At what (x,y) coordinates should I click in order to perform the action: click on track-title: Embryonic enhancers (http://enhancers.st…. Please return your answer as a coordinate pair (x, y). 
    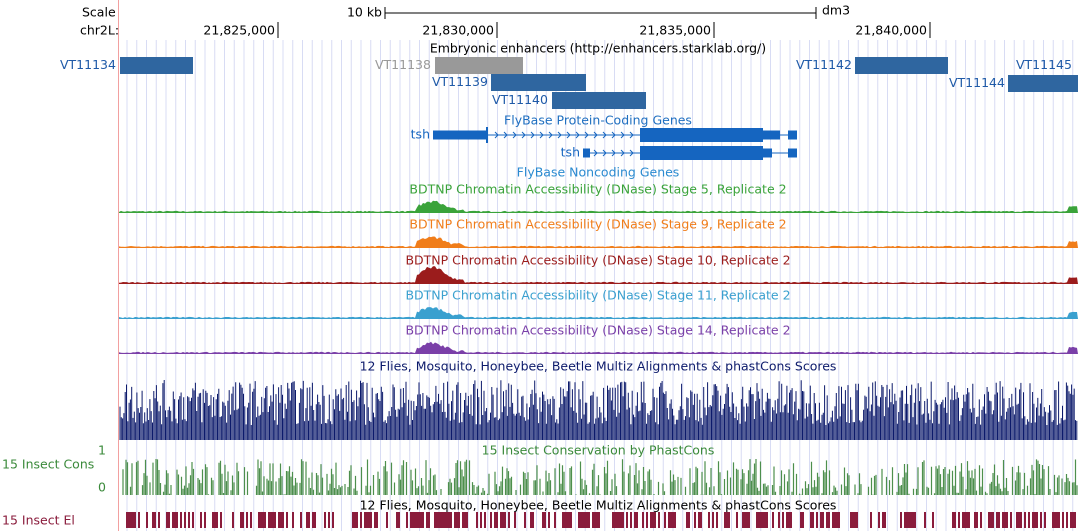
    Looking at the image, I should click on (598, 48).